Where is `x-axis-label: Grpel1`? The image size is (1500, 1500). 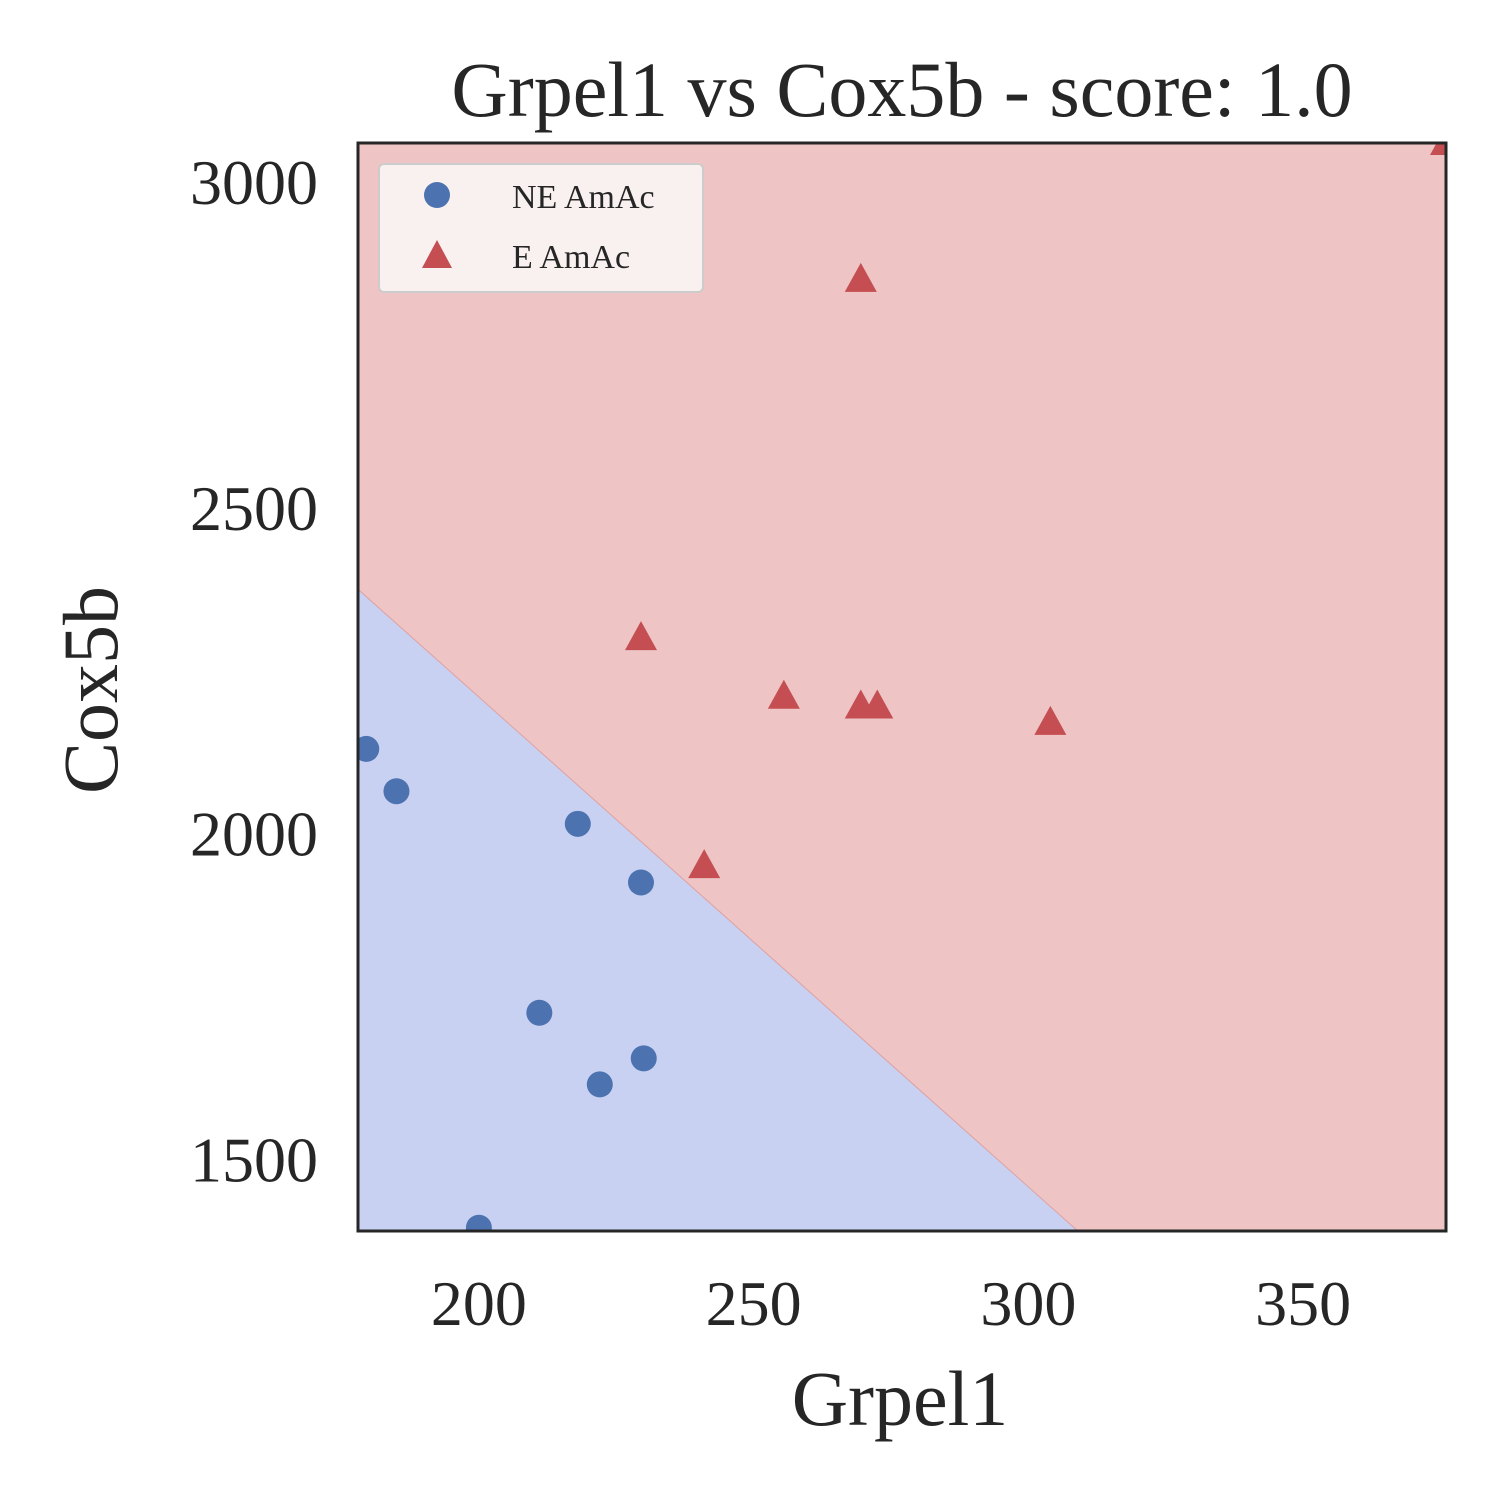 x-axis-label: Grpel1 is located at coordinates (900, 1398).